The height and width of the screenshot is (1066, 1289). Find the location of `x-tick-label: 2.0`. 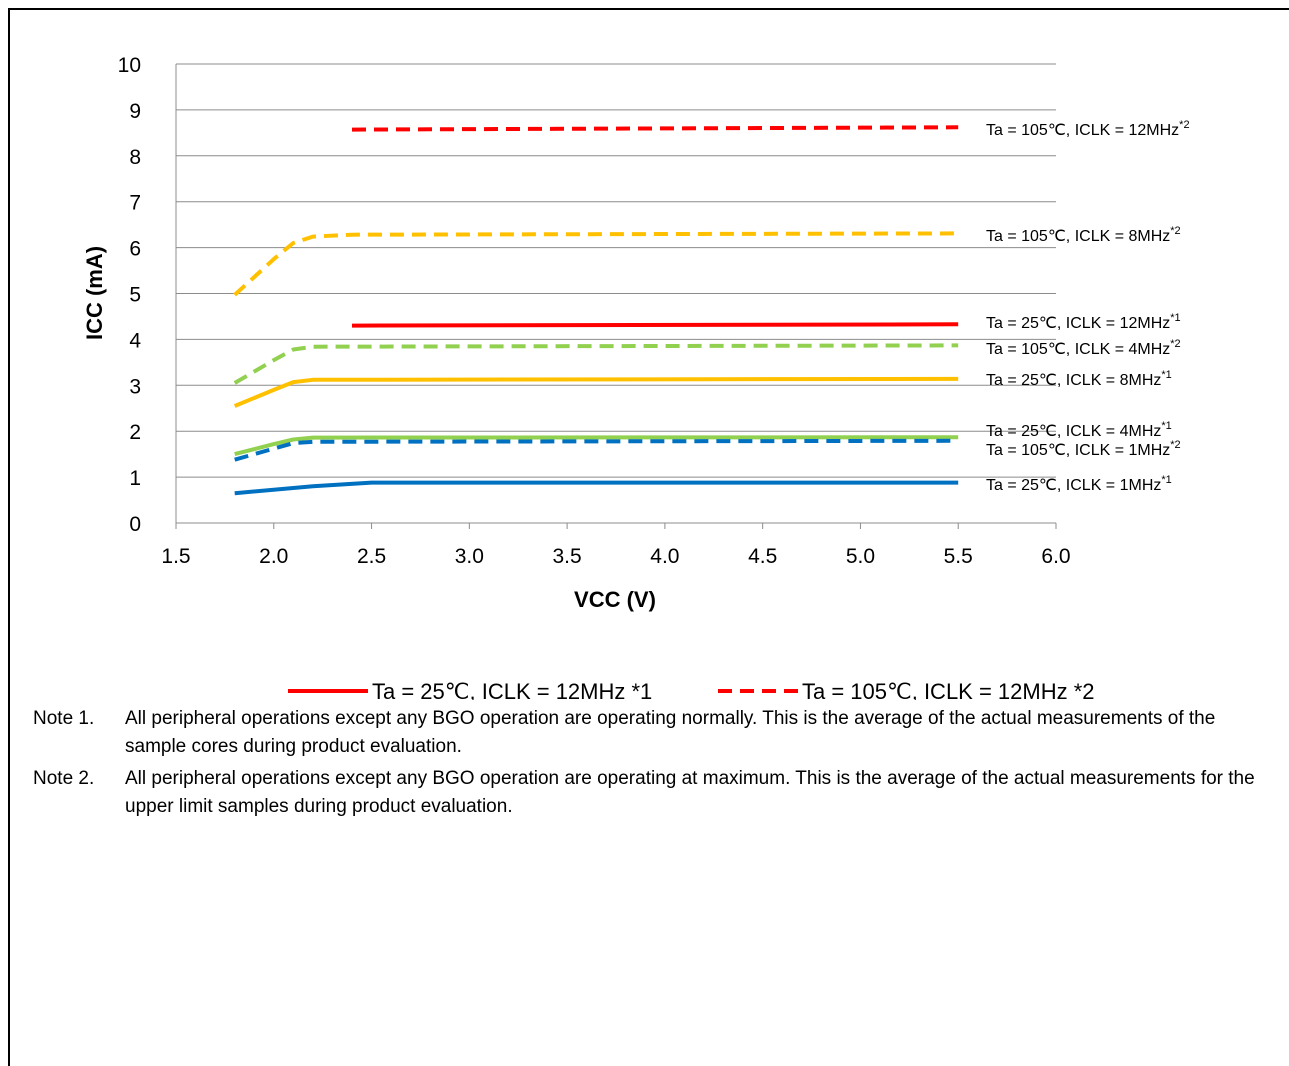

x-tick-label: 2.0 is located at coordinates (273, 556).